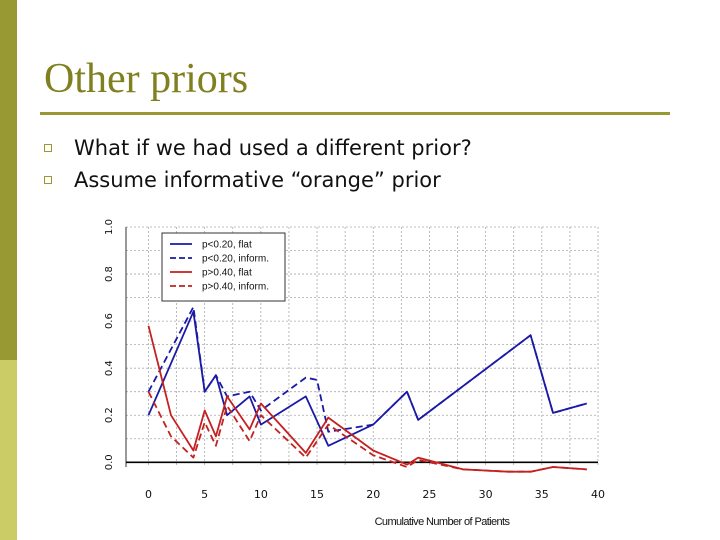 The height and width of the screenshot is (540, 720). I want to click on x-tick-label: 20, so click(373, 494).